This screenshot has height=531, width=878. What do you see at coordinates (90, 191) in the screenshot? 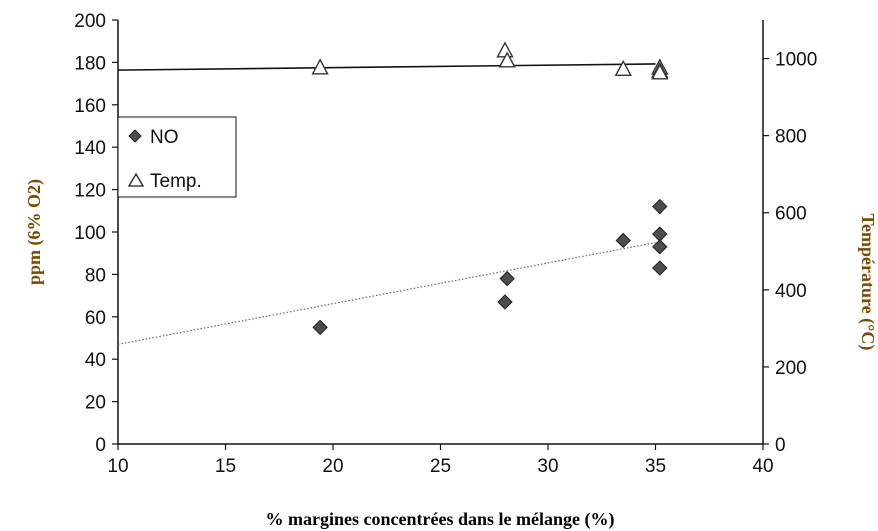
I see `y-tick-label: 120` at bounding box center [90, 191].